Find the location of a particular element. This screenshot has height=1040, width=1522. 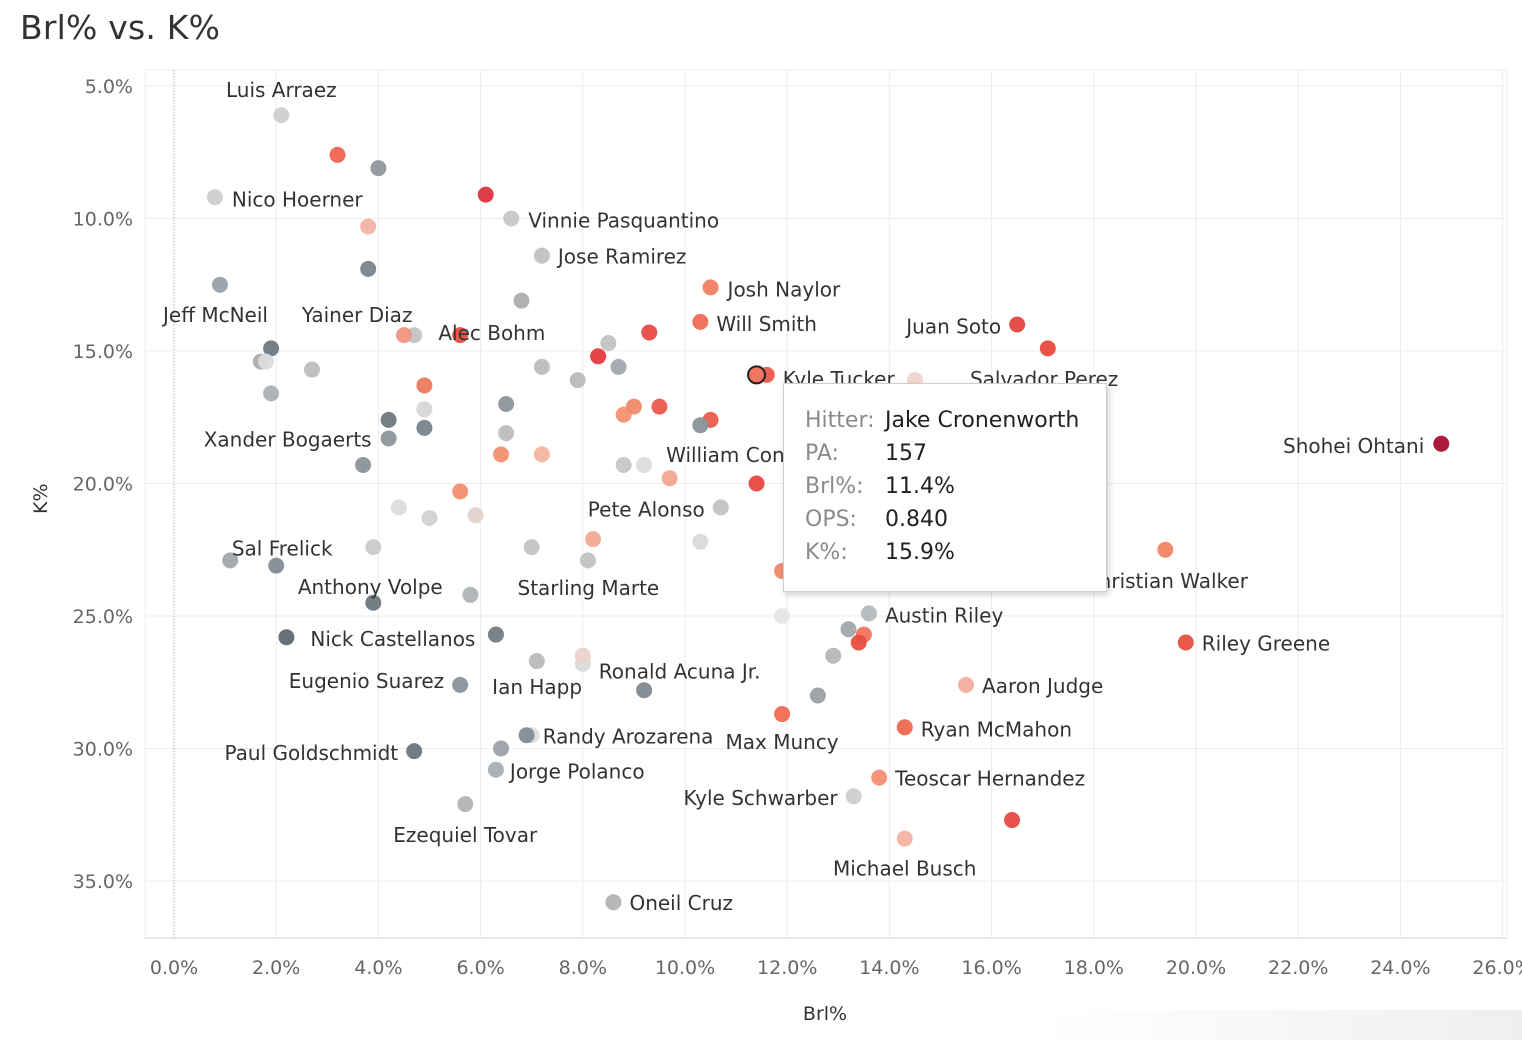

x-tick-label: 16.0% is located at coordinates (991, 968).